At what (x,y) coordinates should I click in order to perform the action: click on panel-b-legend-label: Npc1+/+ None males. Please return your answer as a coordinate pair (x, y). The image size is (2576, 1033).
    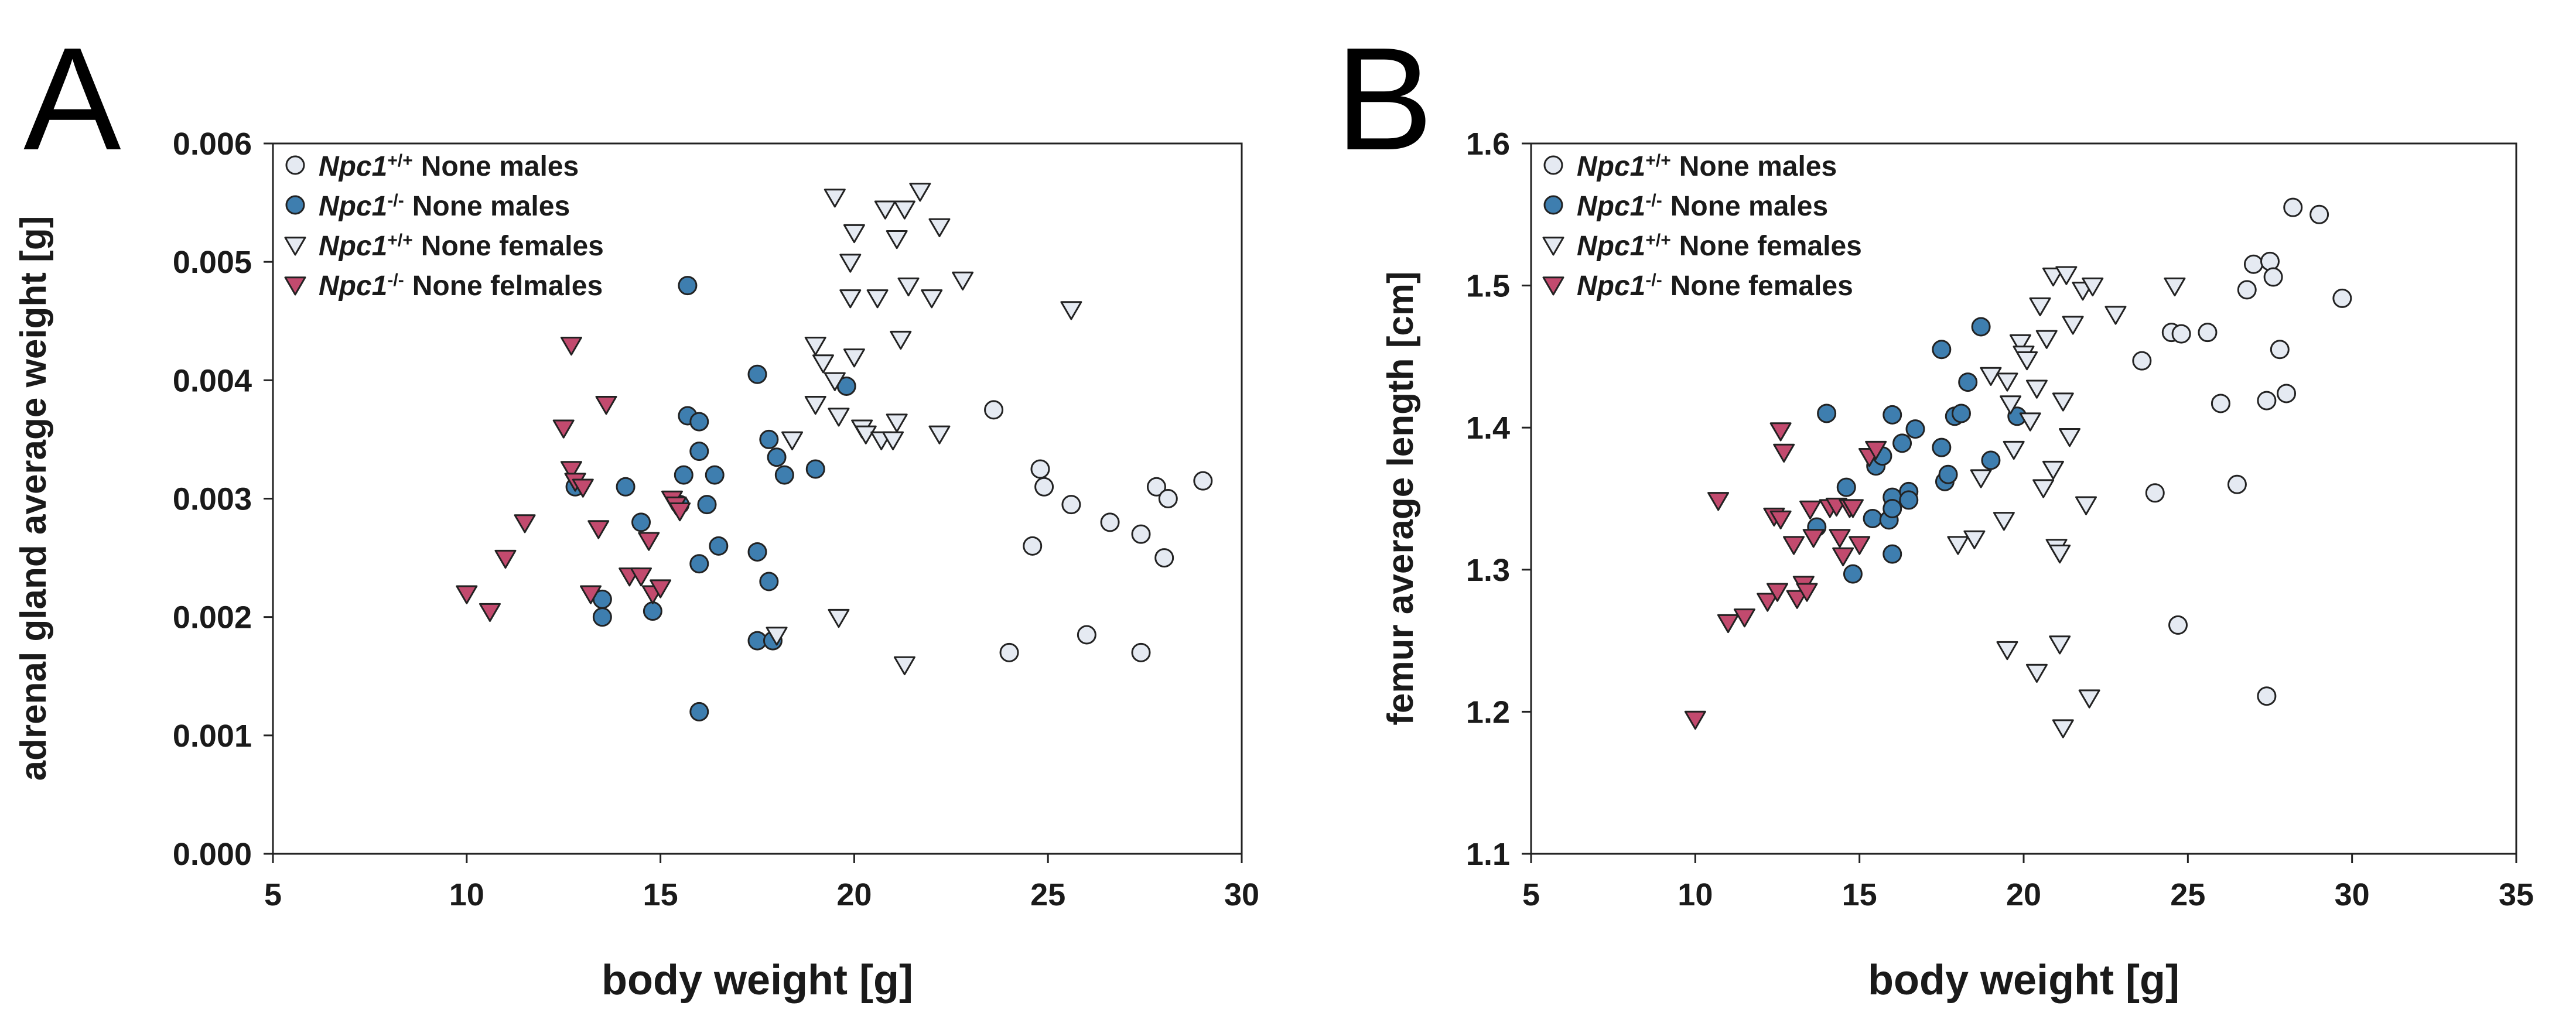
    Looking at the image, I should click on (1707, 167).